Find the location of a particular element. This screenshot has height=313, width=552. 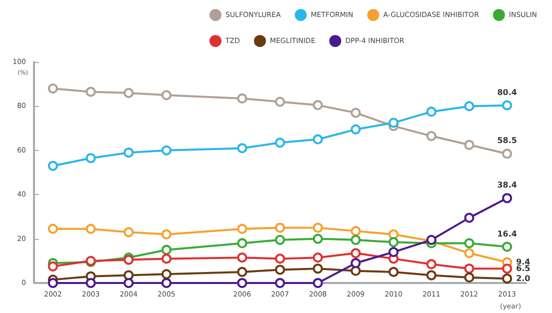

data-label: 80.4 is located at coordinates (507, 92).